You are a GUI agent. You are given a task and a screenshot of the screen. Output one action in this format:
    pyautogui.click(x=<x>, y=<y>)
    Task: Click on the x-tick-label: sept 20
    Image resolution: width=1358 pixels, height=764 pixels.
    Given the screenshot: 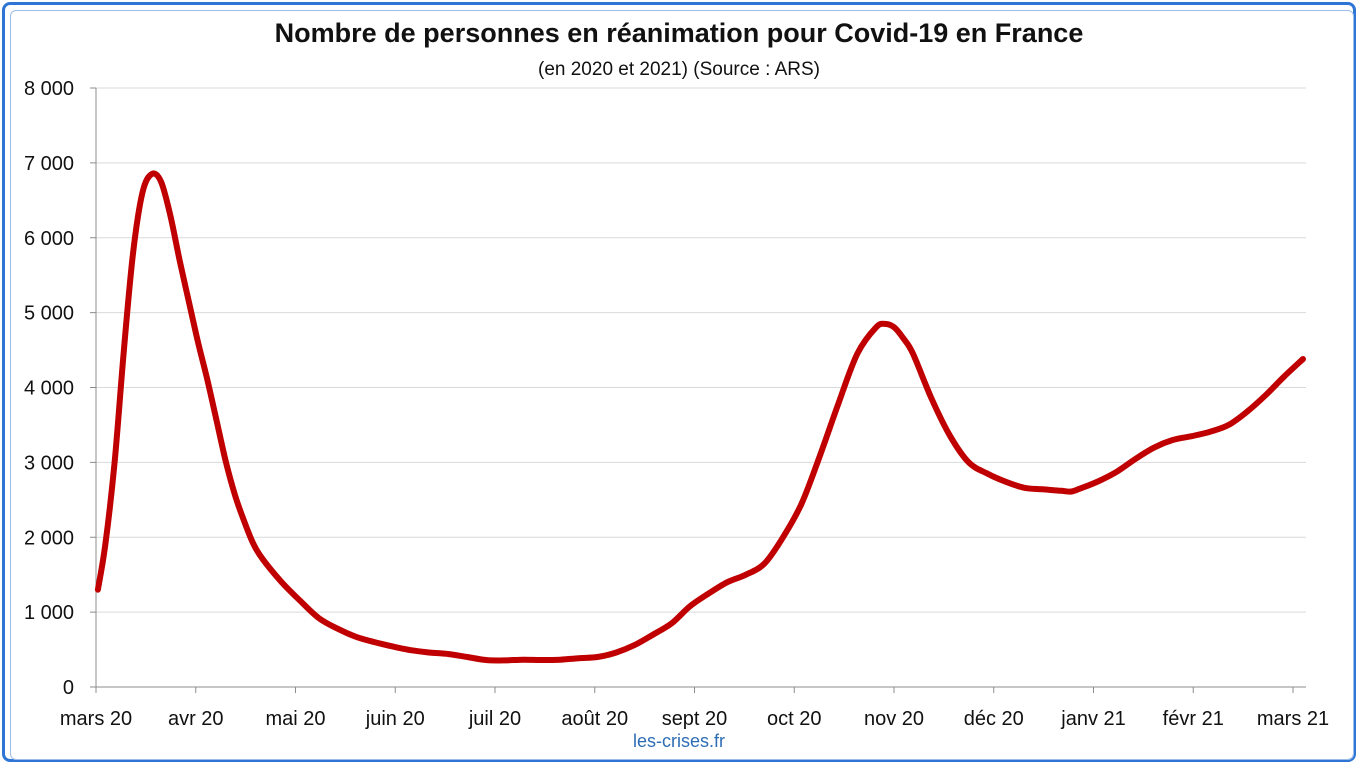 What is the action you would take?
    pyautogui.click(x=695, y=719)
    